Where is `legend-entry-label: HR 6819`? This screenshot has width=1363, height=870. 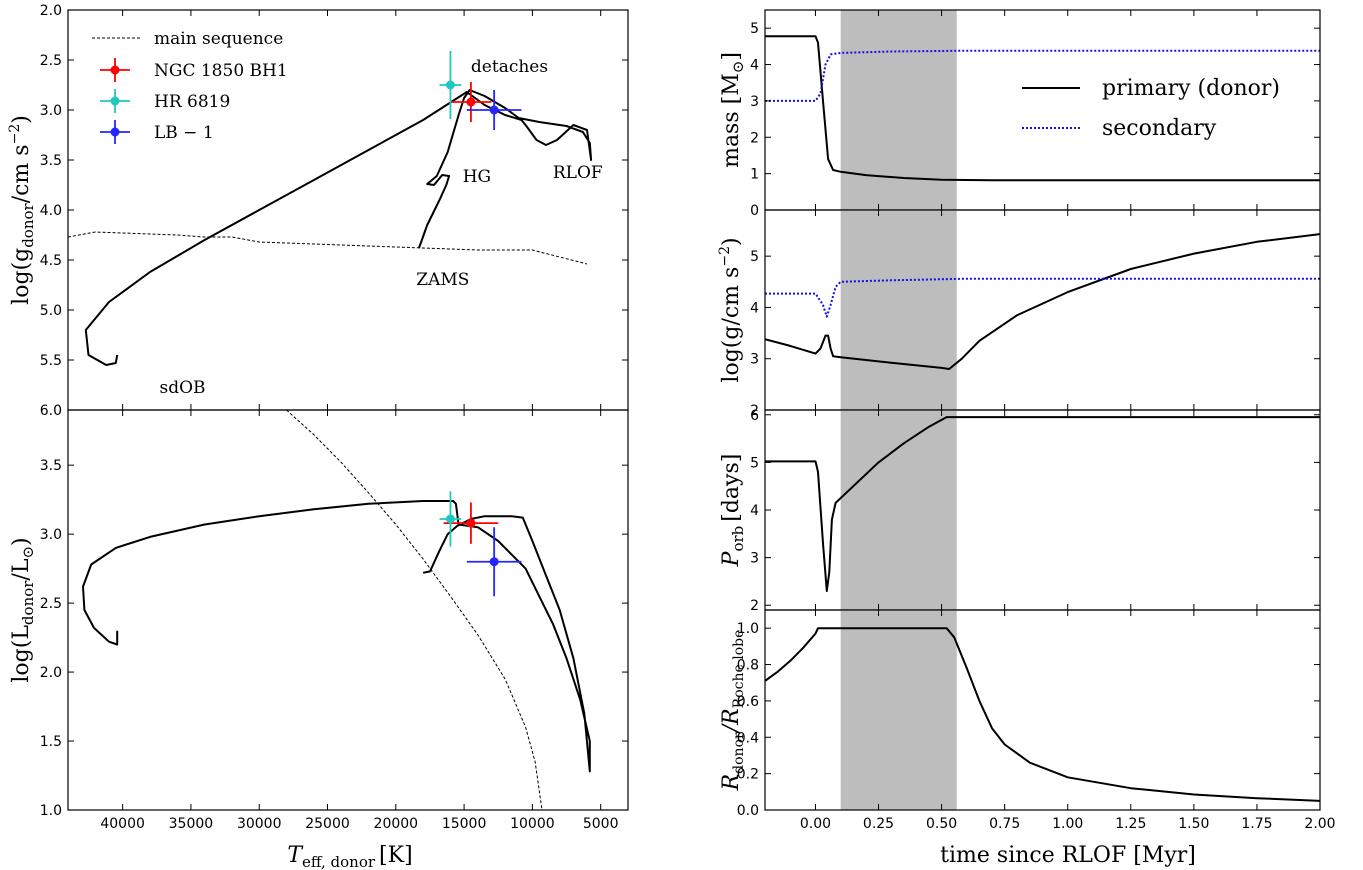
legend-entry-label: HR 6819 is located at coordinates (192, 102).